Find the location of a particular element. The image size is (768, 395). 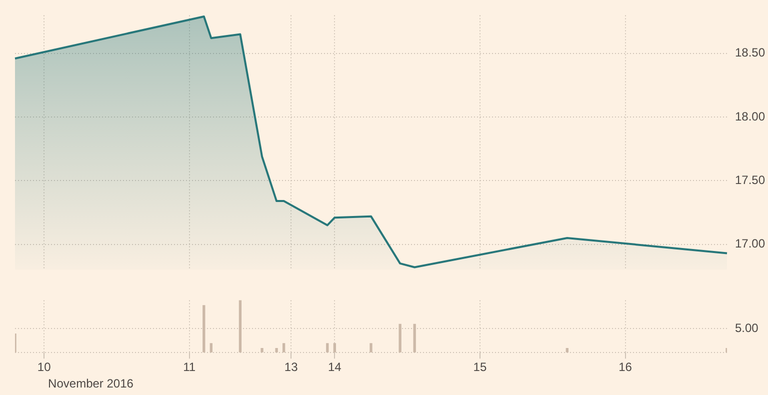

x-tick-label: 10 is located at coordinates (44, 367).